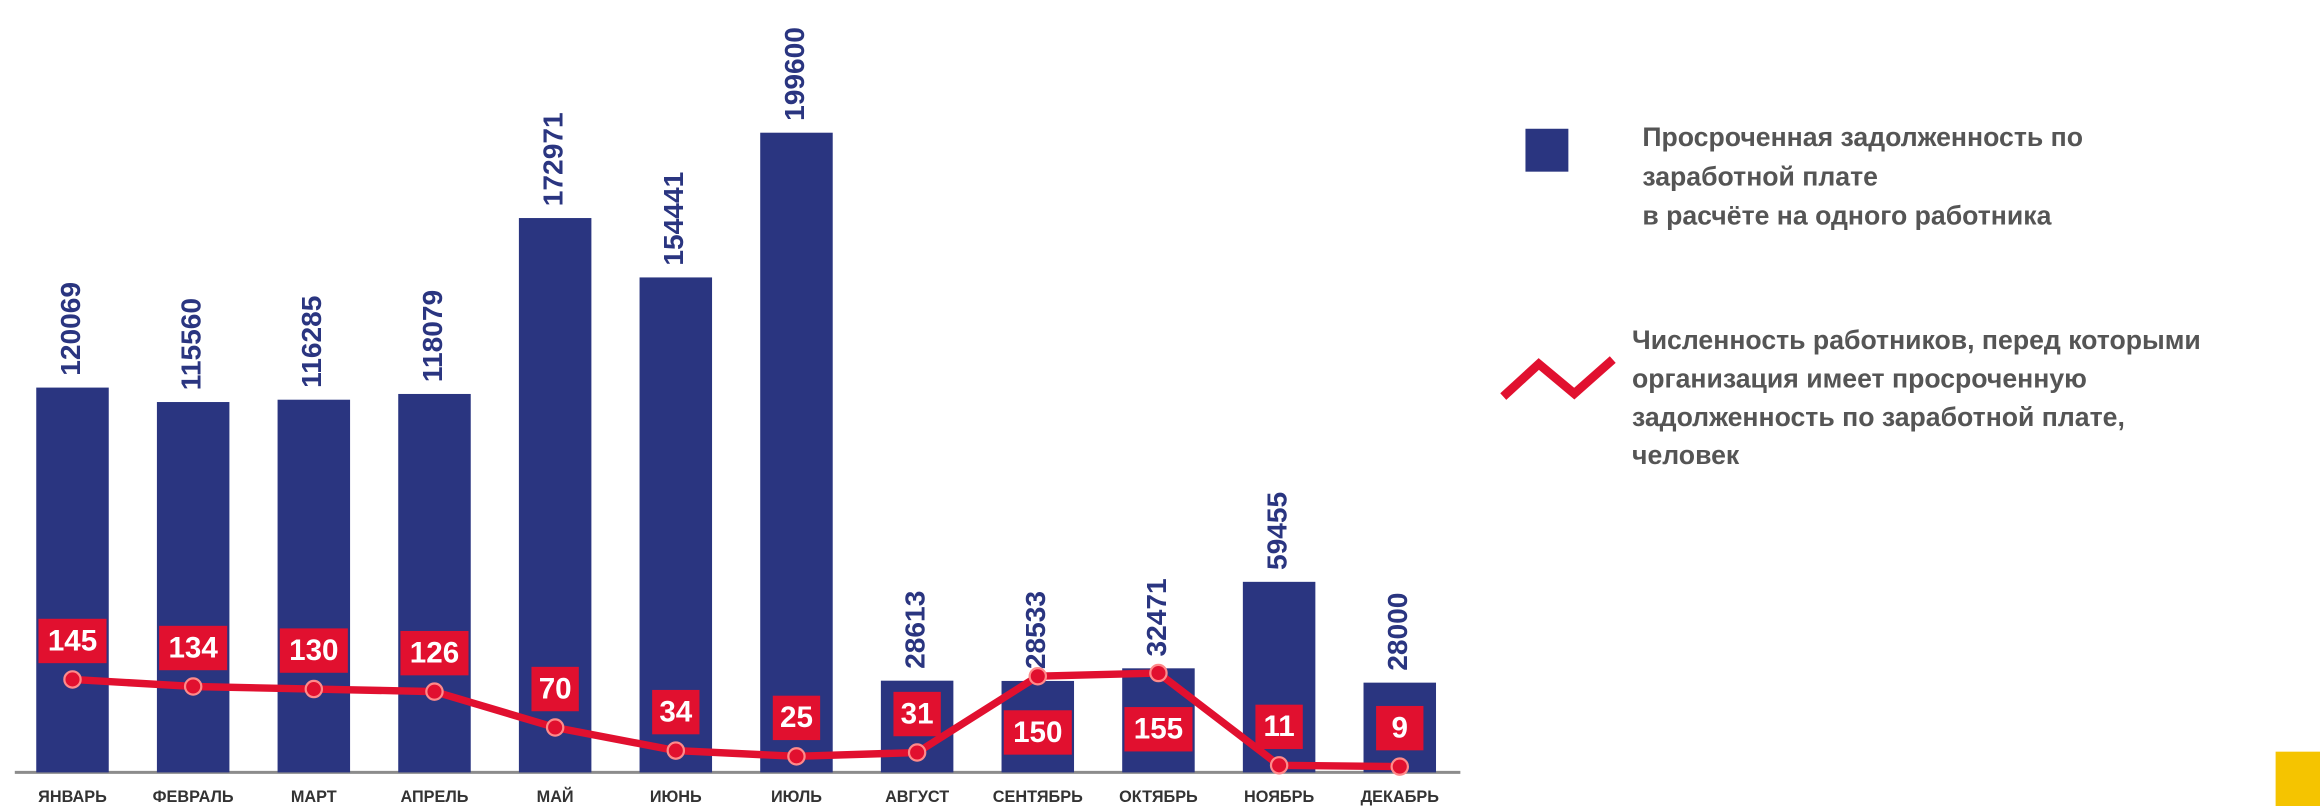  I want to click on x-tick-label: СЕНТЯБРЬ, so click(1038, 797).